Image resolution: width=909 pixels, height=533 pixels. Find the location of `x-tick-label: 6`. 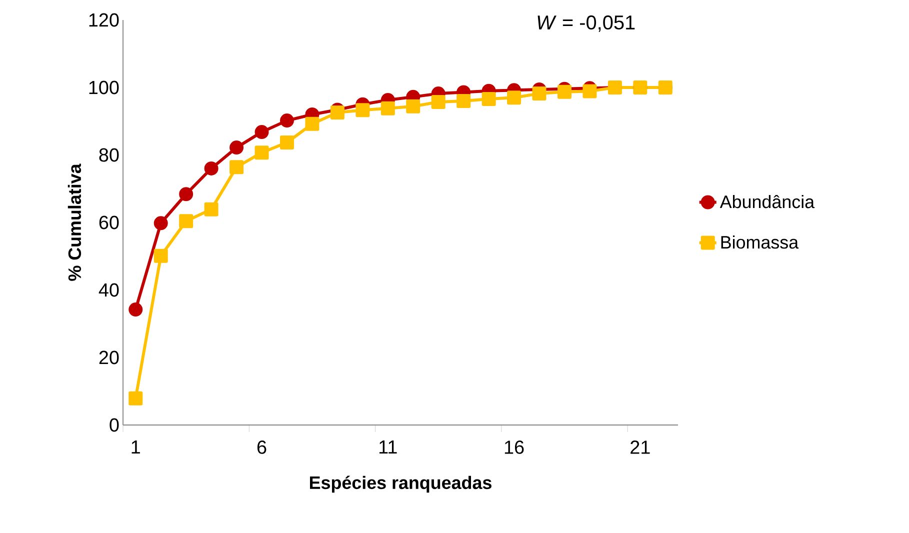

x-tick-label: 6 is located at coordinates (261, 447).